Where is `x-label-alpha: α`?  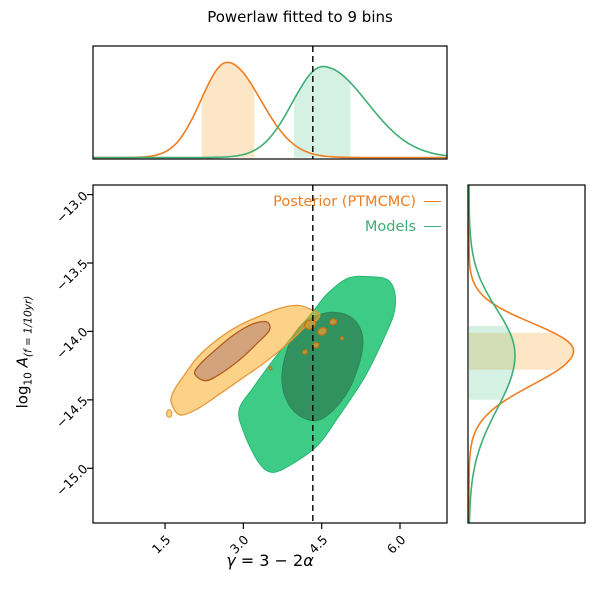
x-label-alpha: α is located at coordinates (308, 560).